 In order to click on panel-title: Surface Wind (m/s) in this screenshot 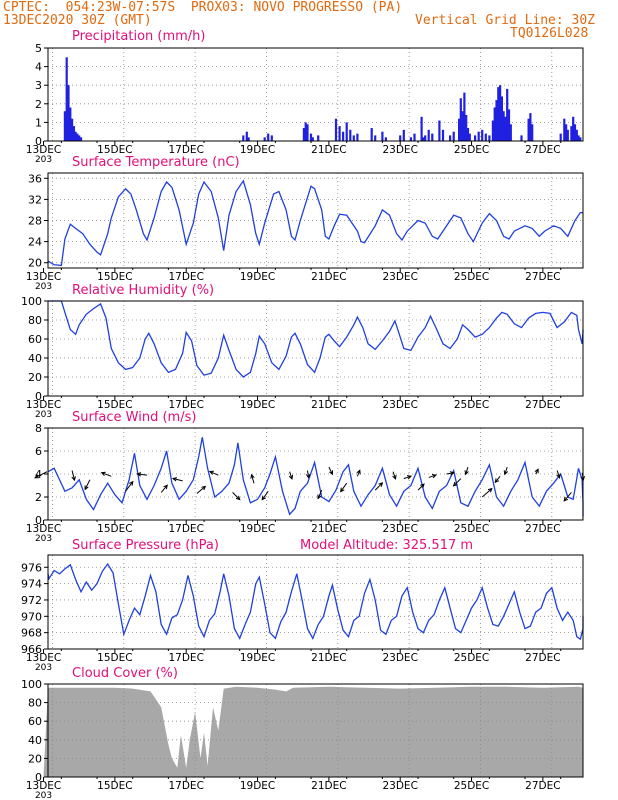, I will do `click(134, 417)`.